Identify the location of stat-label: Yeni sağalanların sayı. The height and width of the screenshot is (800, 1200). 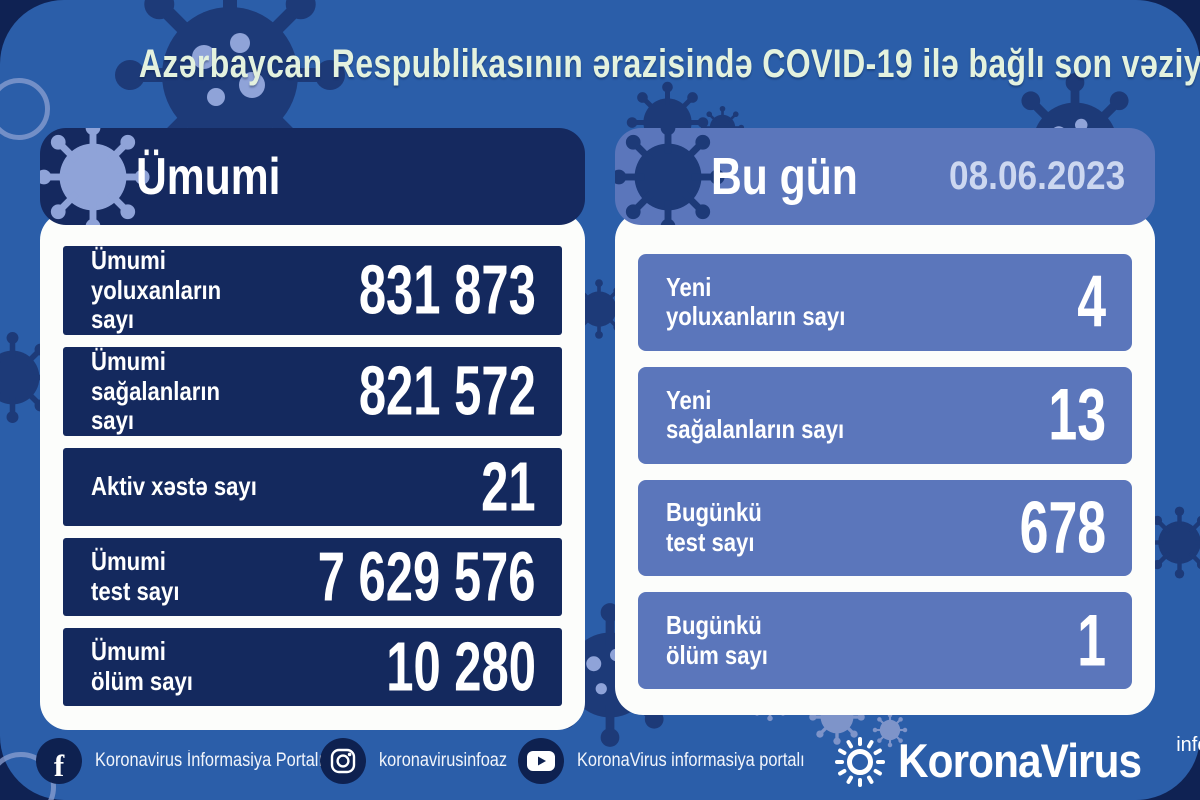
(755, 414).